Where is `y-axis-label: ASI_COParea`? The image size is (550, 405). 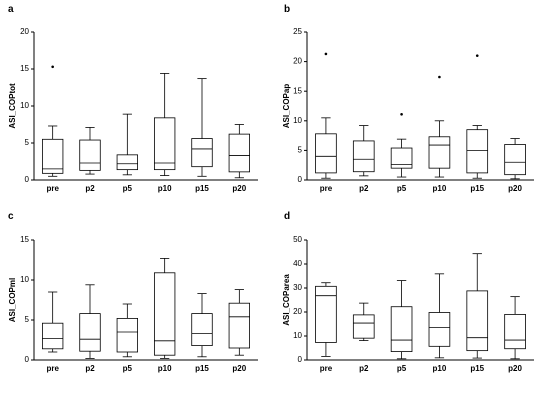 y-axis-label: ASI_COParea is located at coordinates (286, 300).